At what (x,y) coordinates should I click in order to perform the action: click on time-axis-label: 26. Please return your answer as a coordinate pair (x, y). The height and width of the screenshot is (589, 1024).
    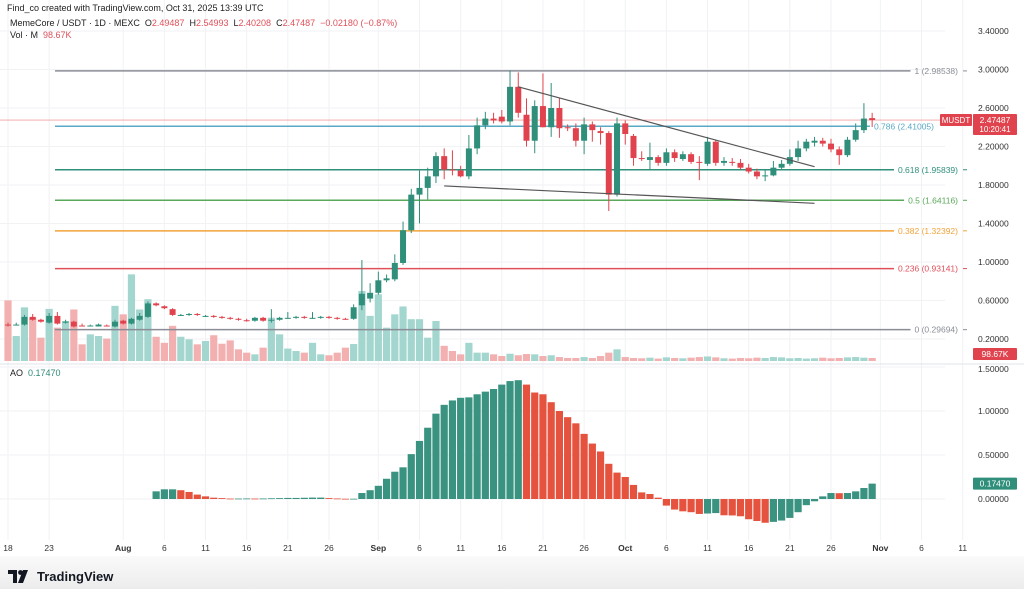
    Looking at the image, I should click on (329, 548).